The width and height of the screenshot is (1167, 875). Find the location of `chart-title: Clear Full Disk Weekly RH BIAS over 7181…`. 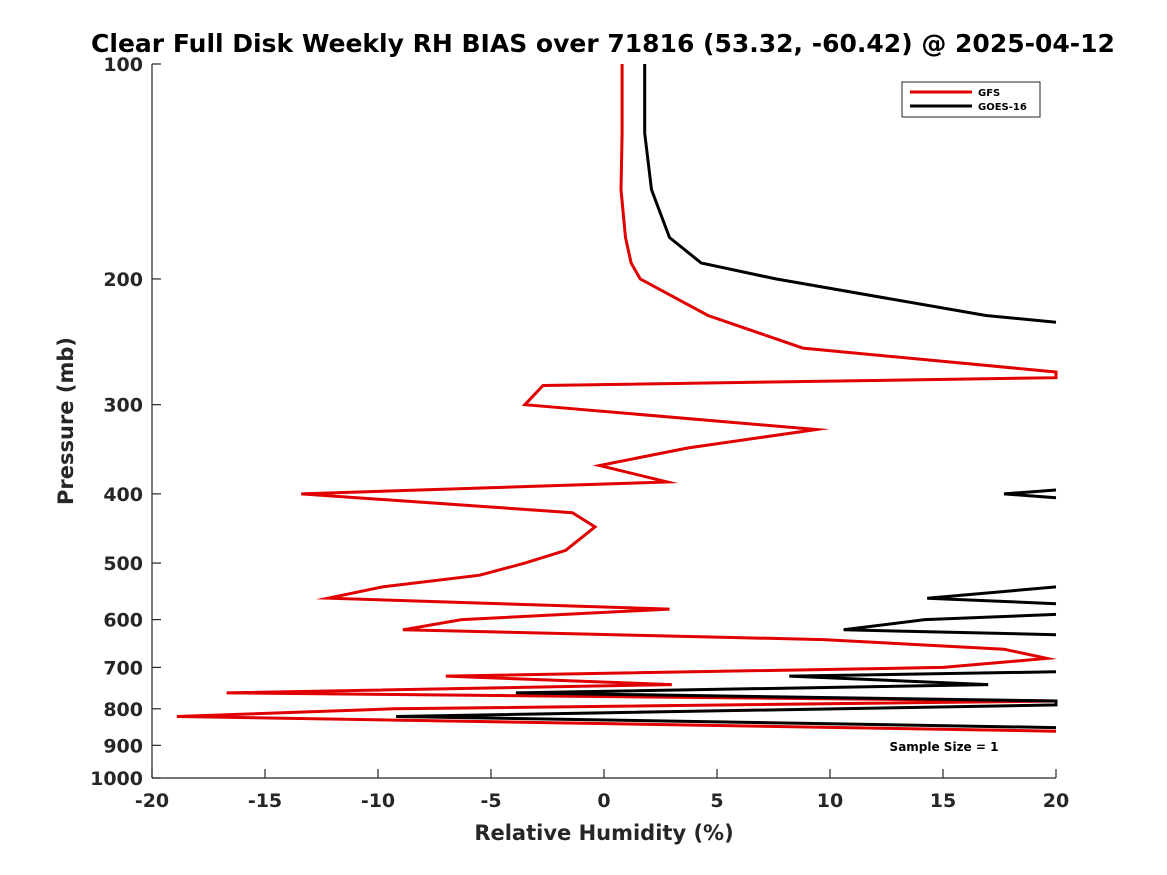

chart-title: Clear Full Disk Weekly RH BIAS over 7181… is located at coordinates (603, 43).